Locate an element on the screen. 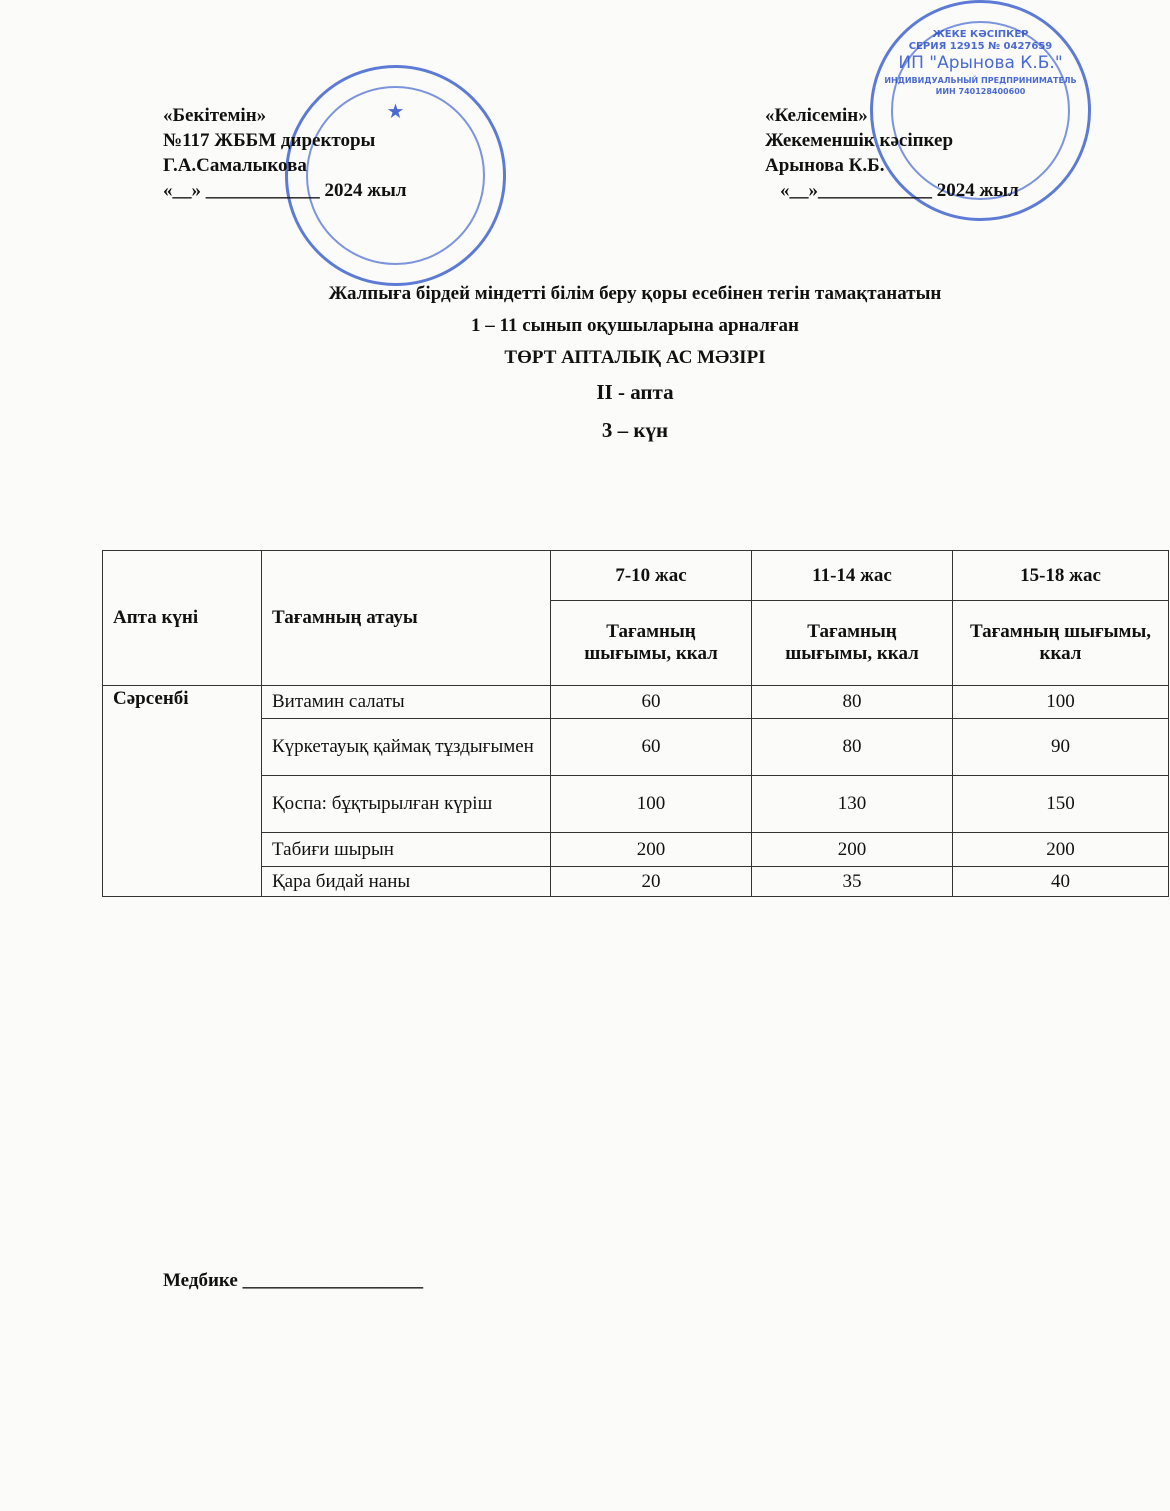  dish-cell: Қара бидай наны is located at coordinates (406, 881).